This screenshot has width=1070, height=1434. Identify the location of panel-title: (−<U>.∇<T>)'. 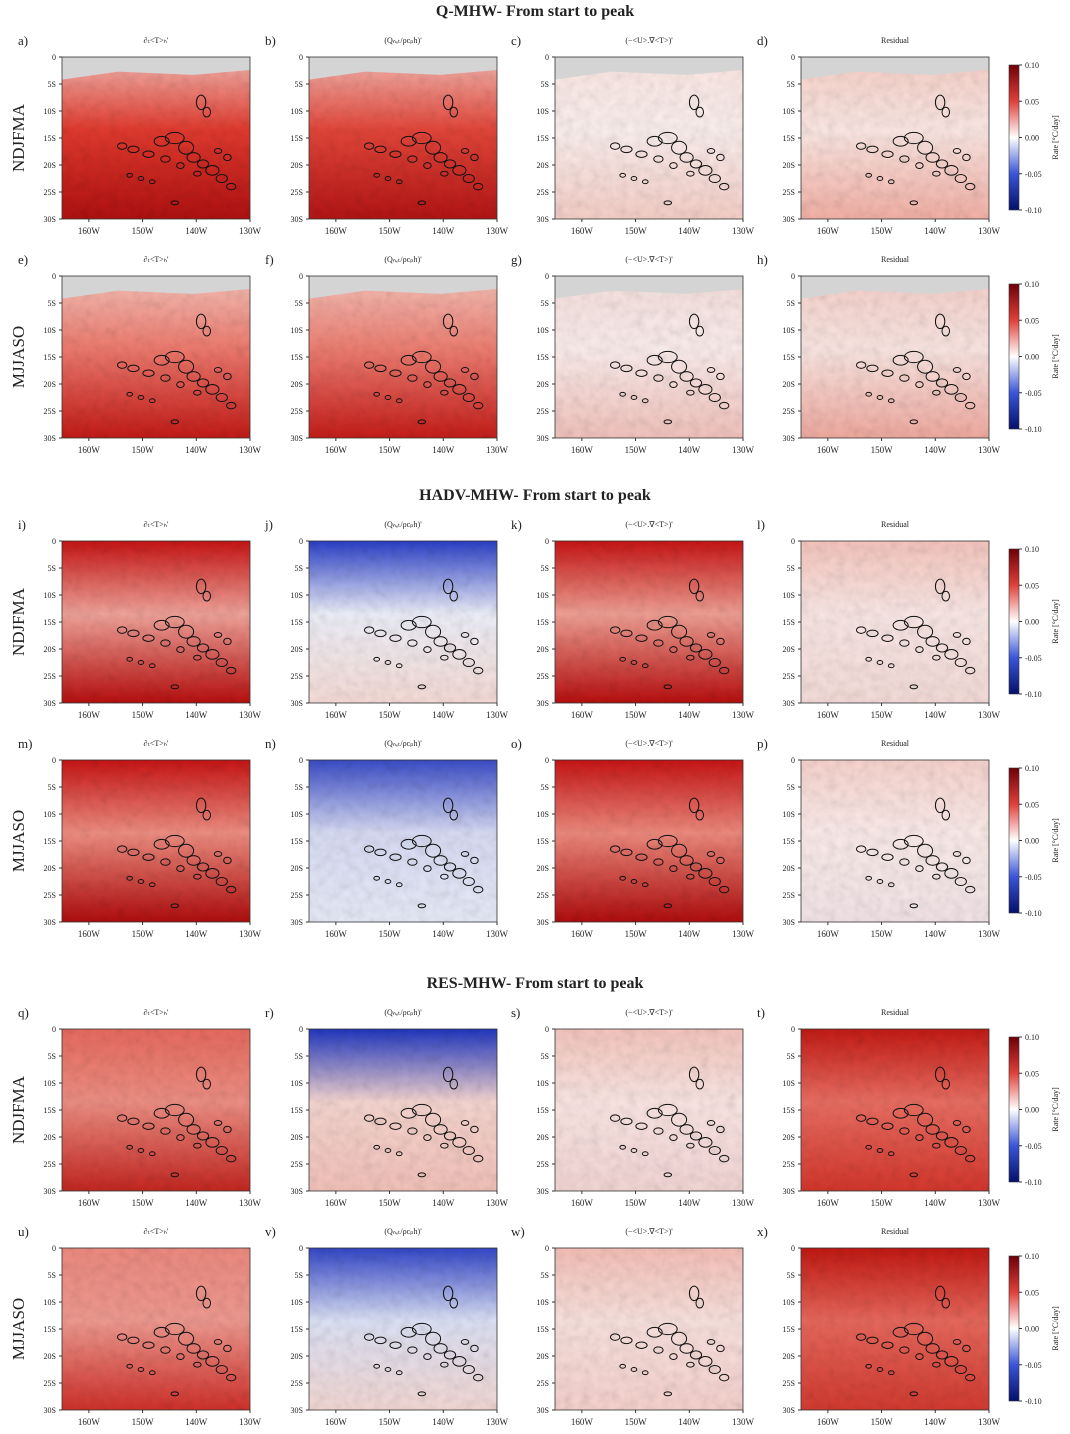
(649, 1231).